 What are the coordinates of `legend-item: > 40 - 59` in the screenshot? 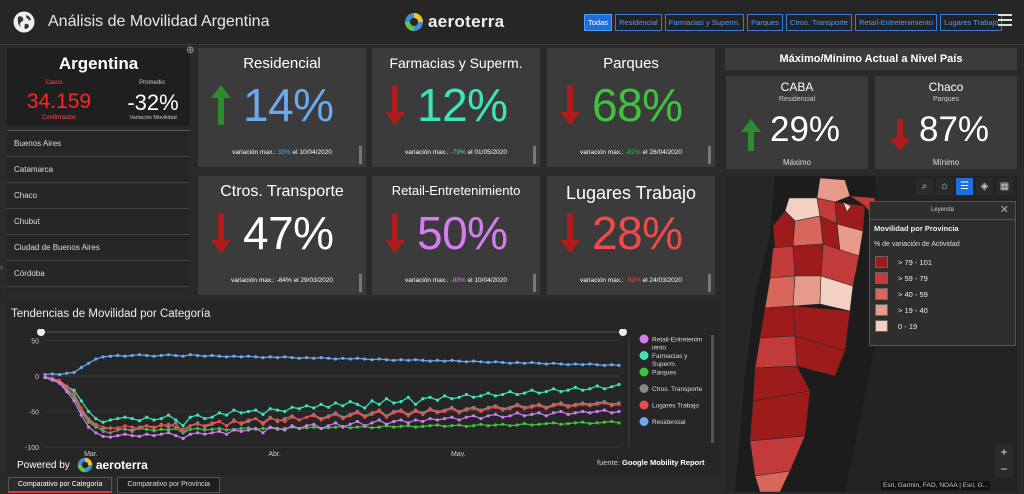 It's located at (945, 294).